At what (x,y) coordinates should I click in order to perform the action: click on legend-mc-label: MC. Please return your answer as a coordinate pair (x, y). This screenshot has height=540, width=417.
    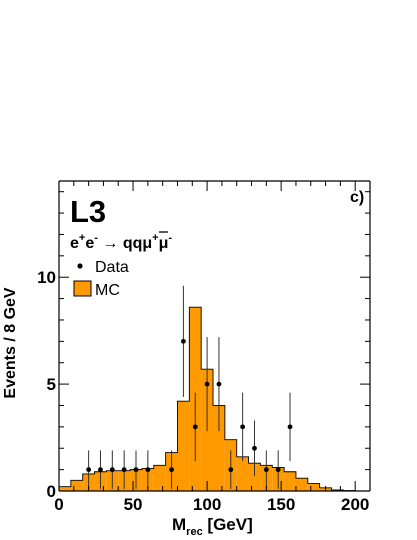
    Looking at the image, I should click on (107, 290).